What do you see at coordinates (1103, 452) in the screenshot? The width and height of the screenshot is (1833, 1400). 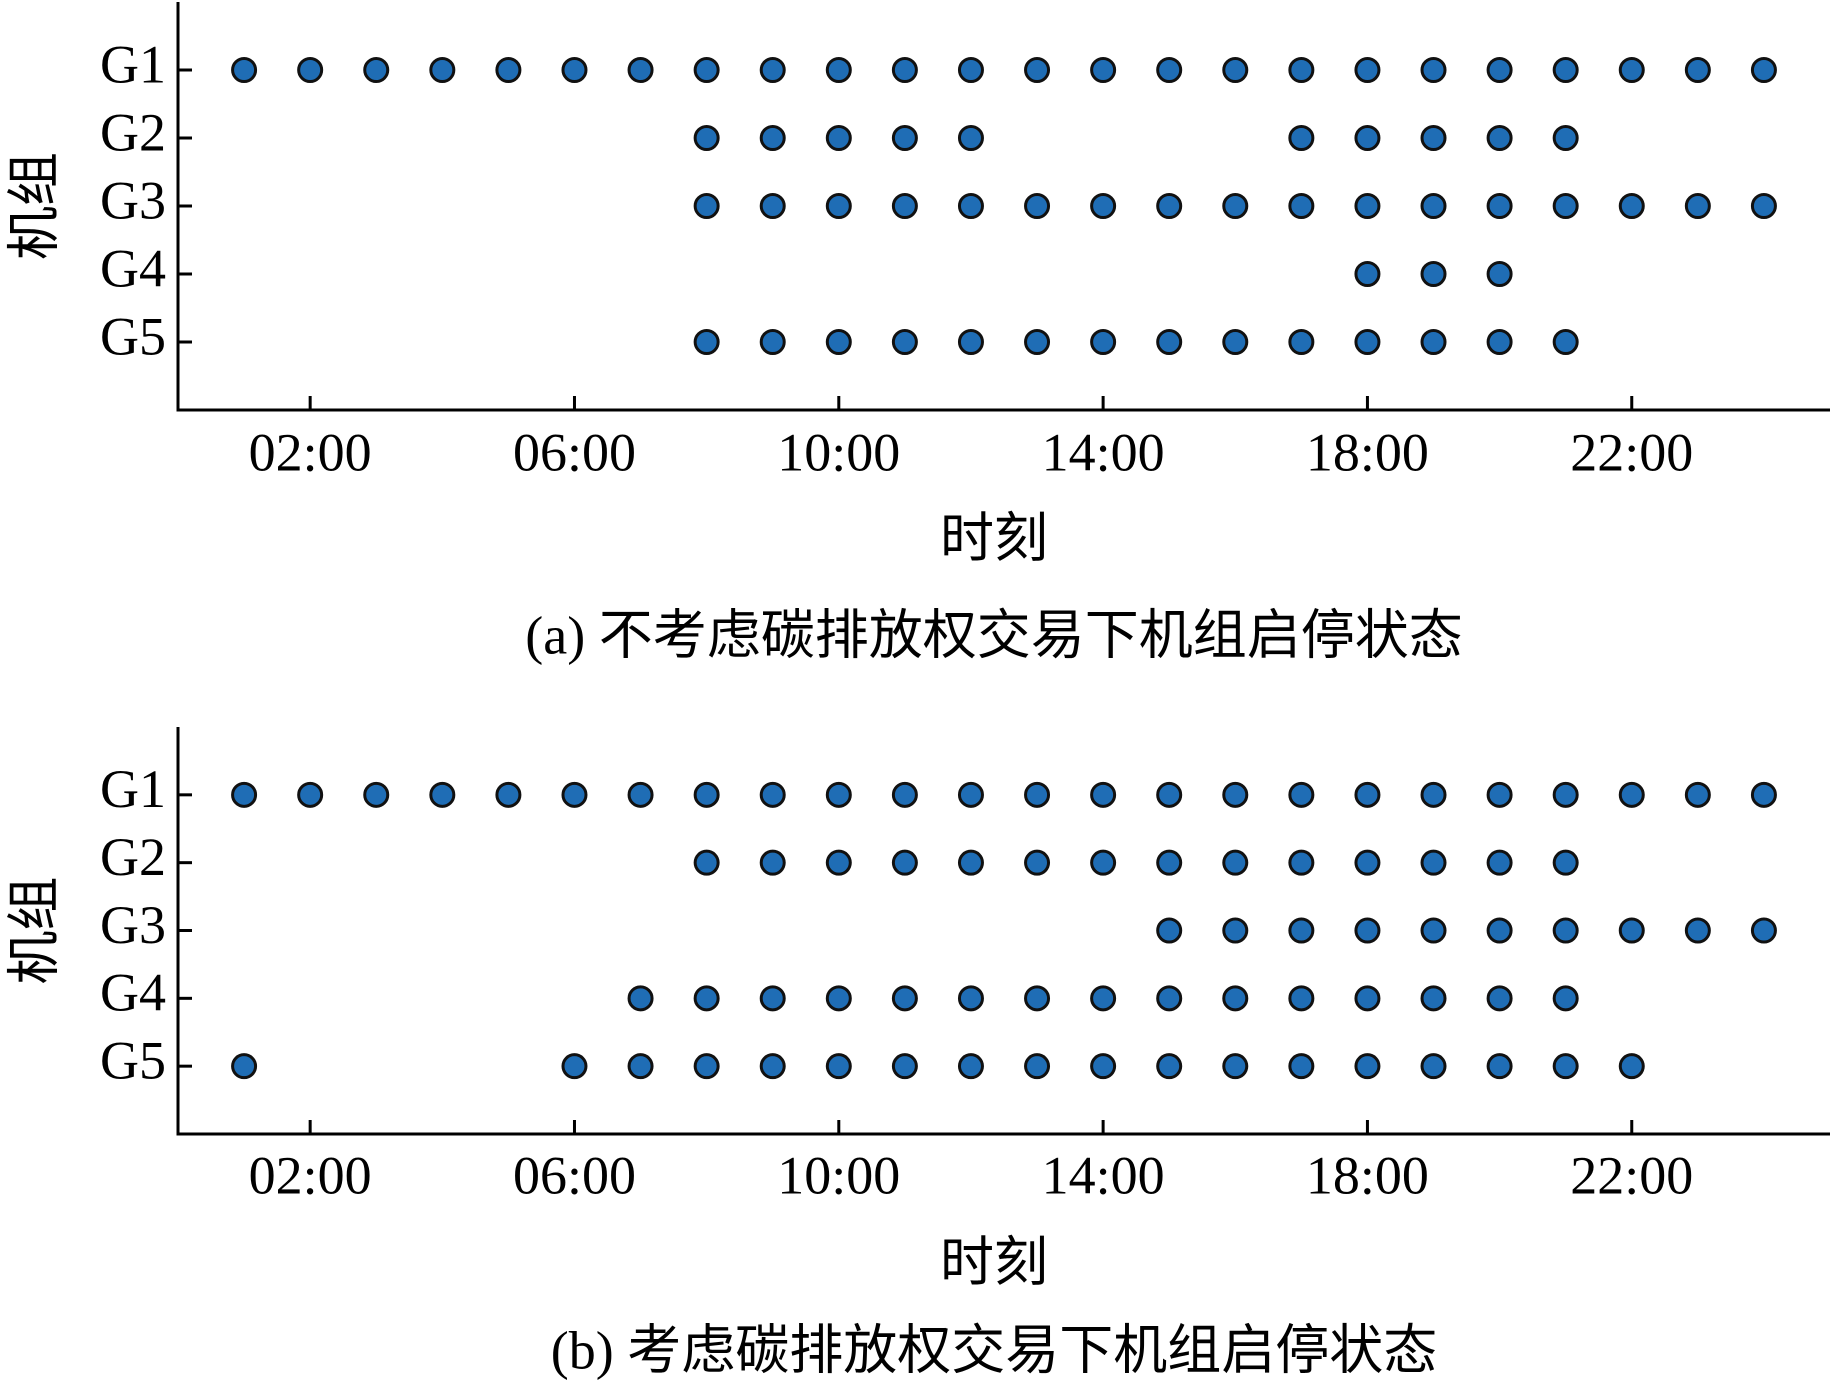 I see `x-tick-label: 14:00` at bounding box center [1103, 452].